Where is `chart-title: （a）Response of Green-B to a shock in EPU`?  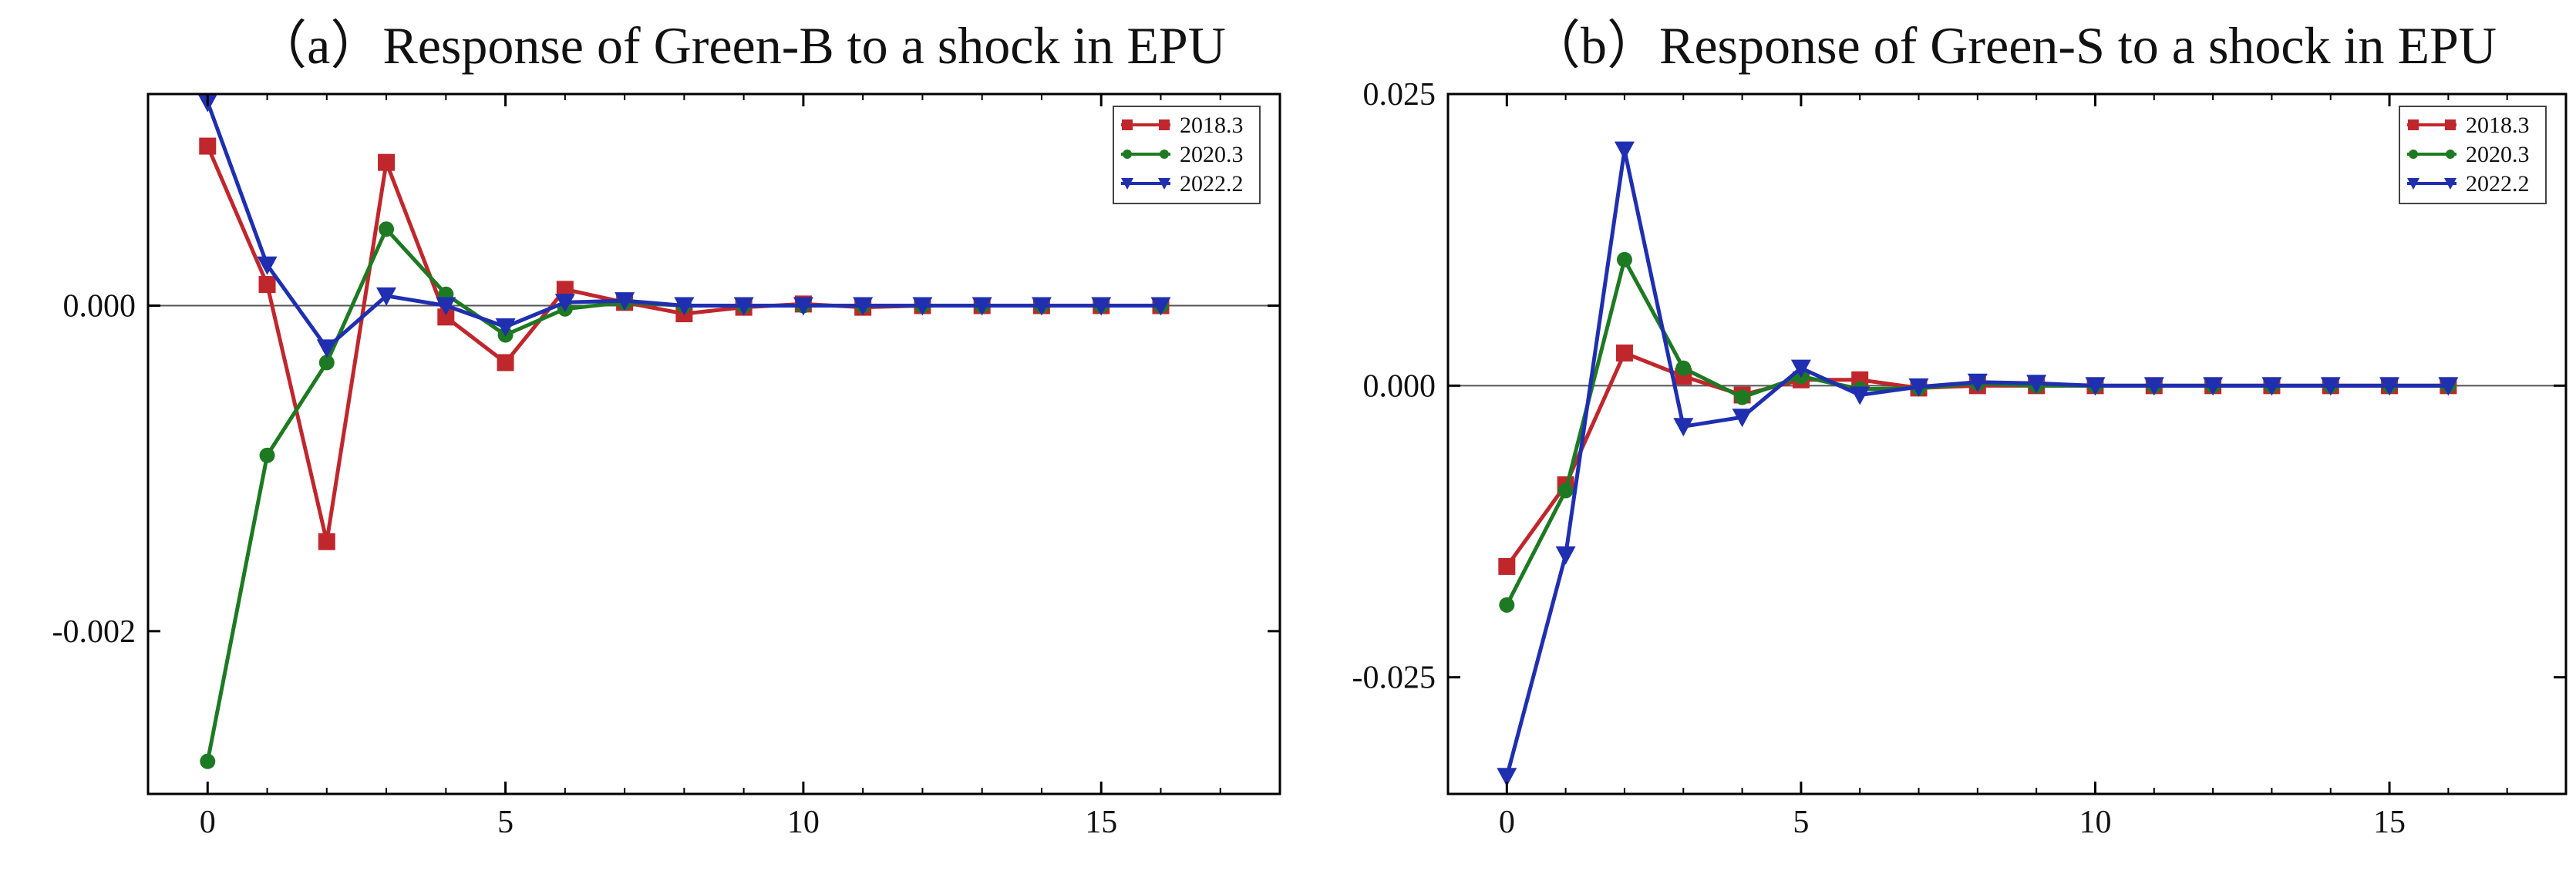
chart-title: （a）Response of Green-B to a shock in EPU is located at coordinates (740, 45).